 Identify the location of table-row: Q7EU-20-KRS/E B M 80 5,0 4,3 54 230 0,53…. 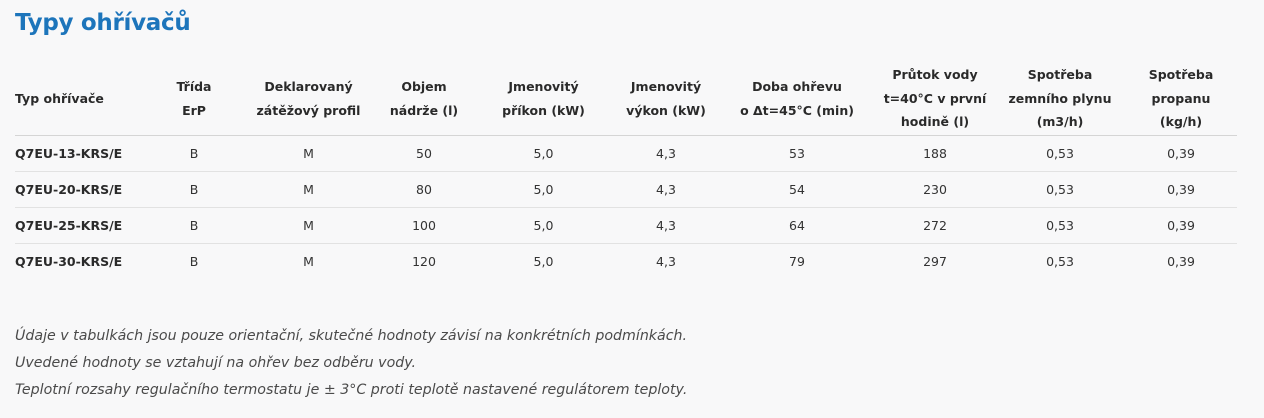
(626, 189).